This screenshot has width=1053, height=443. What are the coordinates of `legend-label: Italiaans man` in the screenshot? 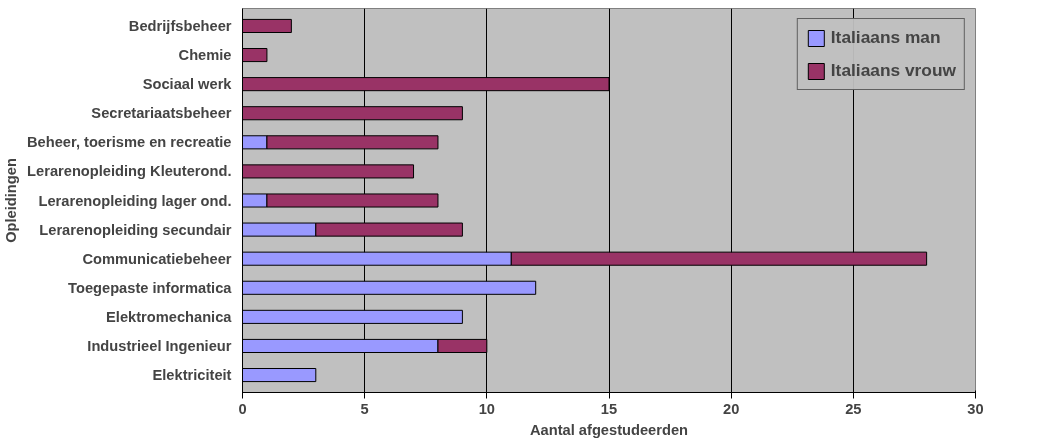 It's located at (885, 37).